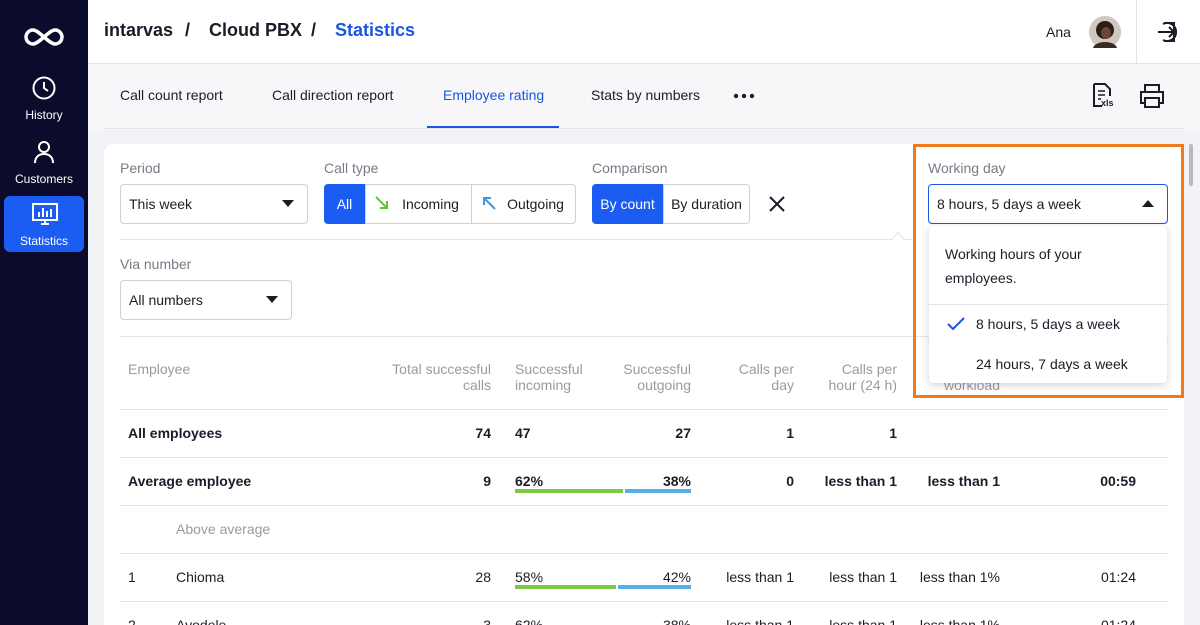  I want to click on highlight-box, so click(1048, 271).